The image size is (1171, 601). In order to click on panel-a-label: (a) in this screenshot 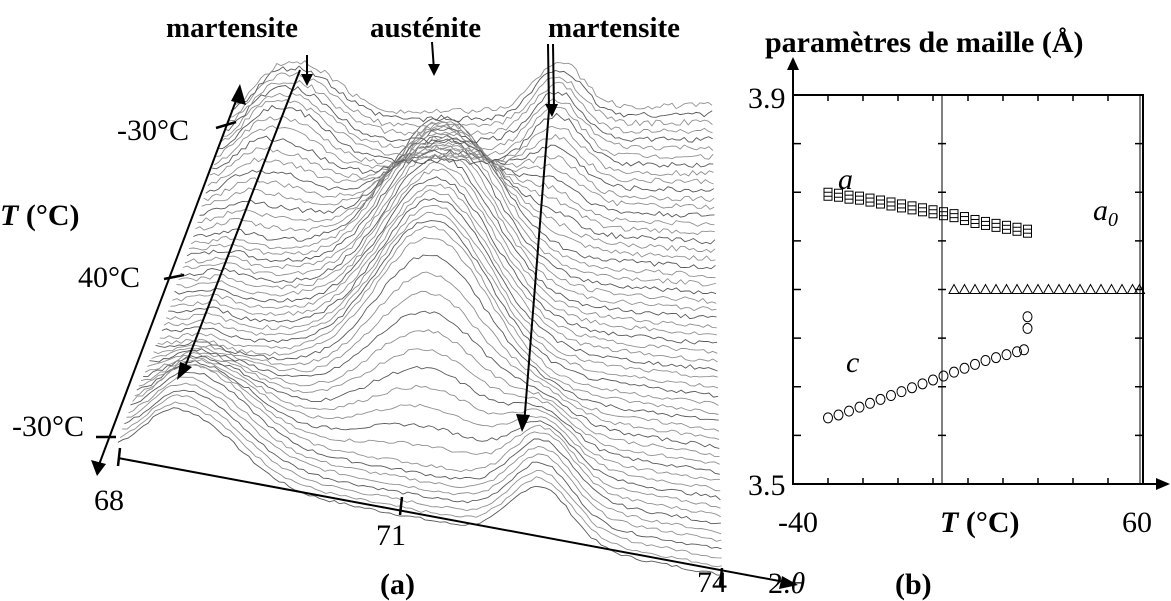, I will do `click(397, 584)`.